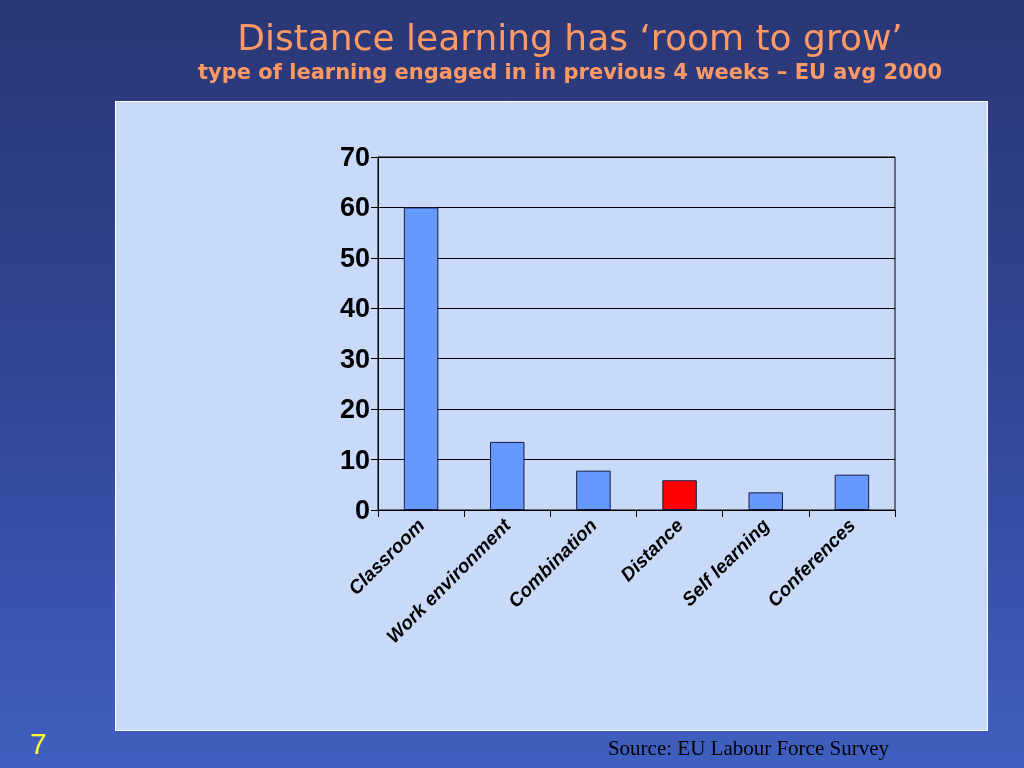  I want to click on y-tick-label: 70, so click(354, 157).